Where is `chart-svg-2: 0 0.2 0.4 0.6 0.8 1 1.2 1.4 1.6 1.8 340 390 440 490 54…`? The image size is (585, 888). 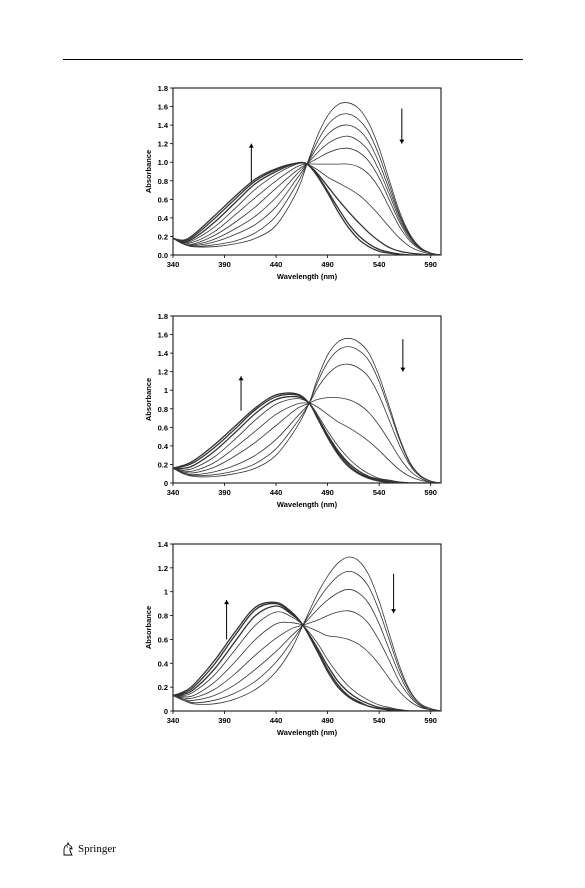
chart-svg-2: 0 0.2 0.4 0.6 0.8 1 1.2 1.4 1.6 1.8 340 390 440 490 54… is located at coordinates (293, 410).